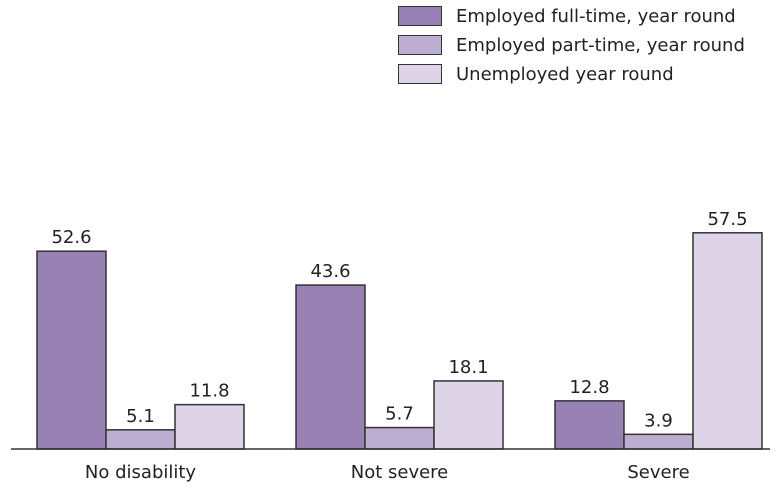 The image size is (784, 487). I want to click on data-label-not-severe-full-time: 43.6, so click(330, 271).